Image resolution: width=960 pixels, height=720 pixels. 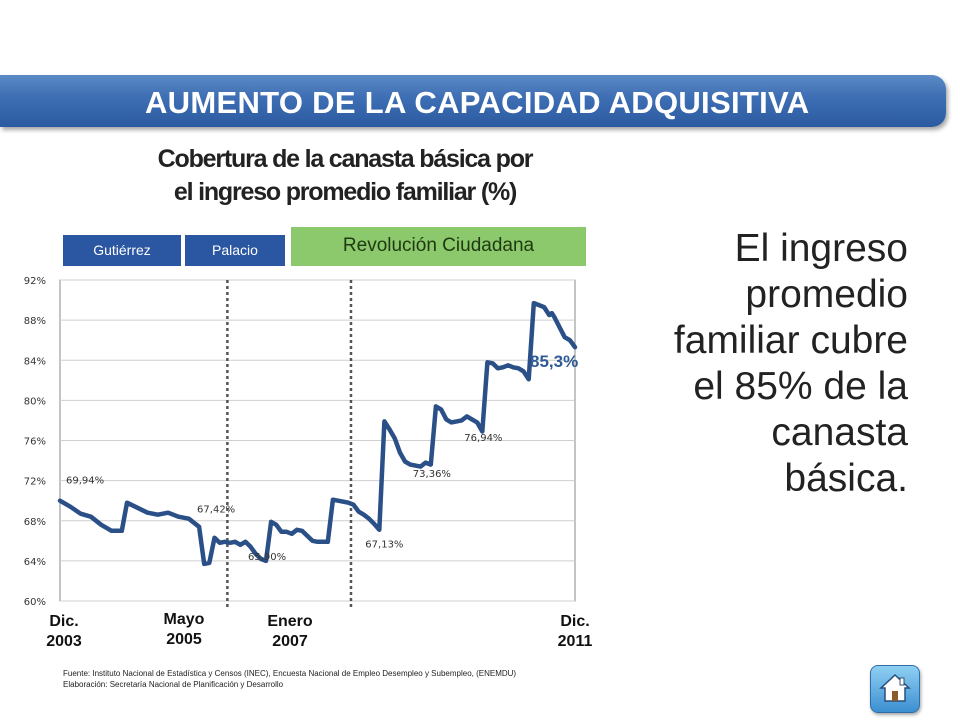 I want to click on y-tick-label: 76%, so click(x=35, y=442).